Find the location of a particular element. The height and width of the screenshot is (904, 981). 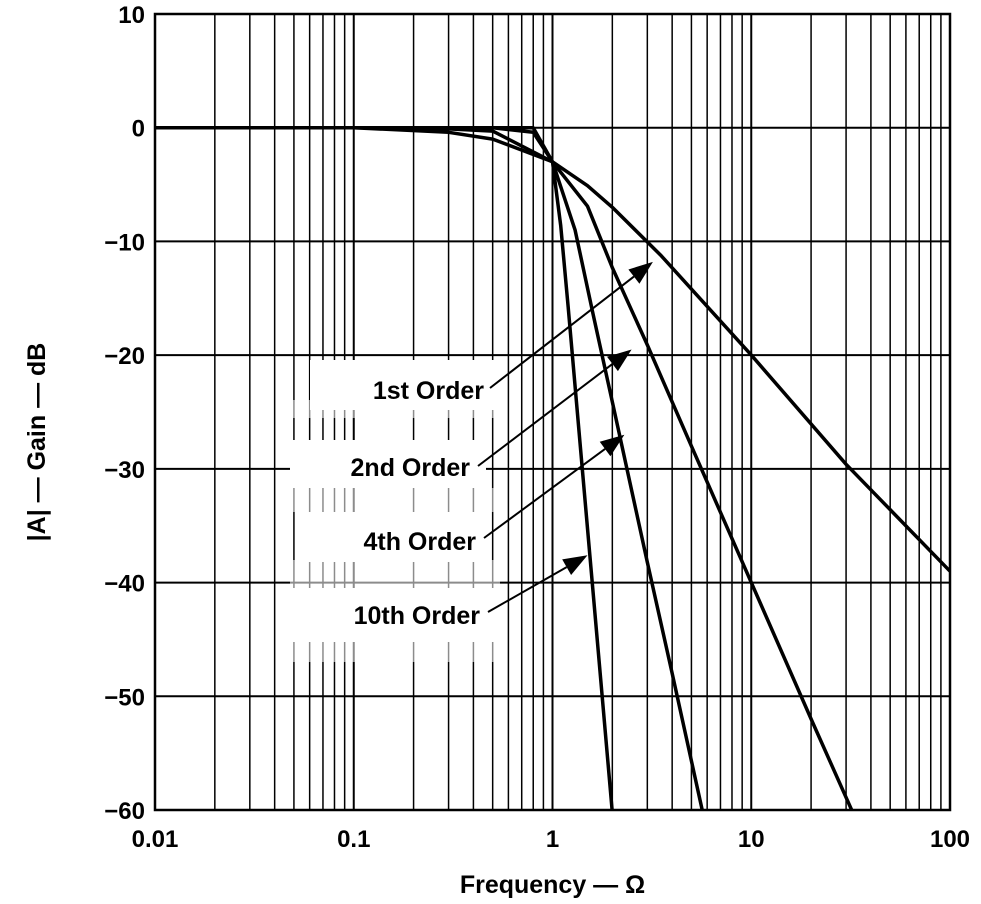

annotation-leader-10th-order is located at coordinates (527, 589).